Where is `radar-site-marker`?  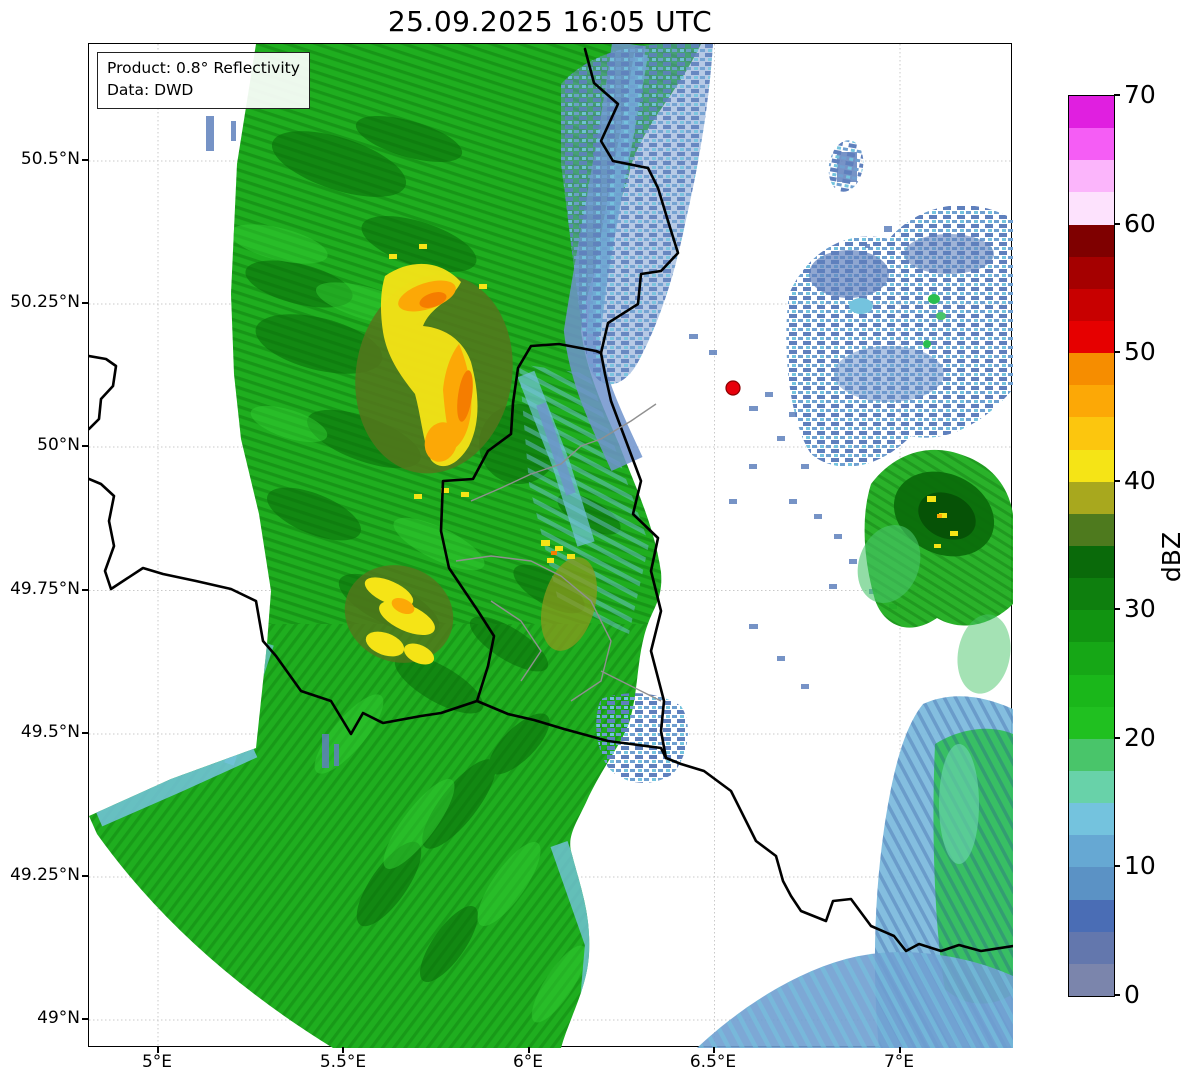 radar-site-marker is located at coordinates (733, 388).